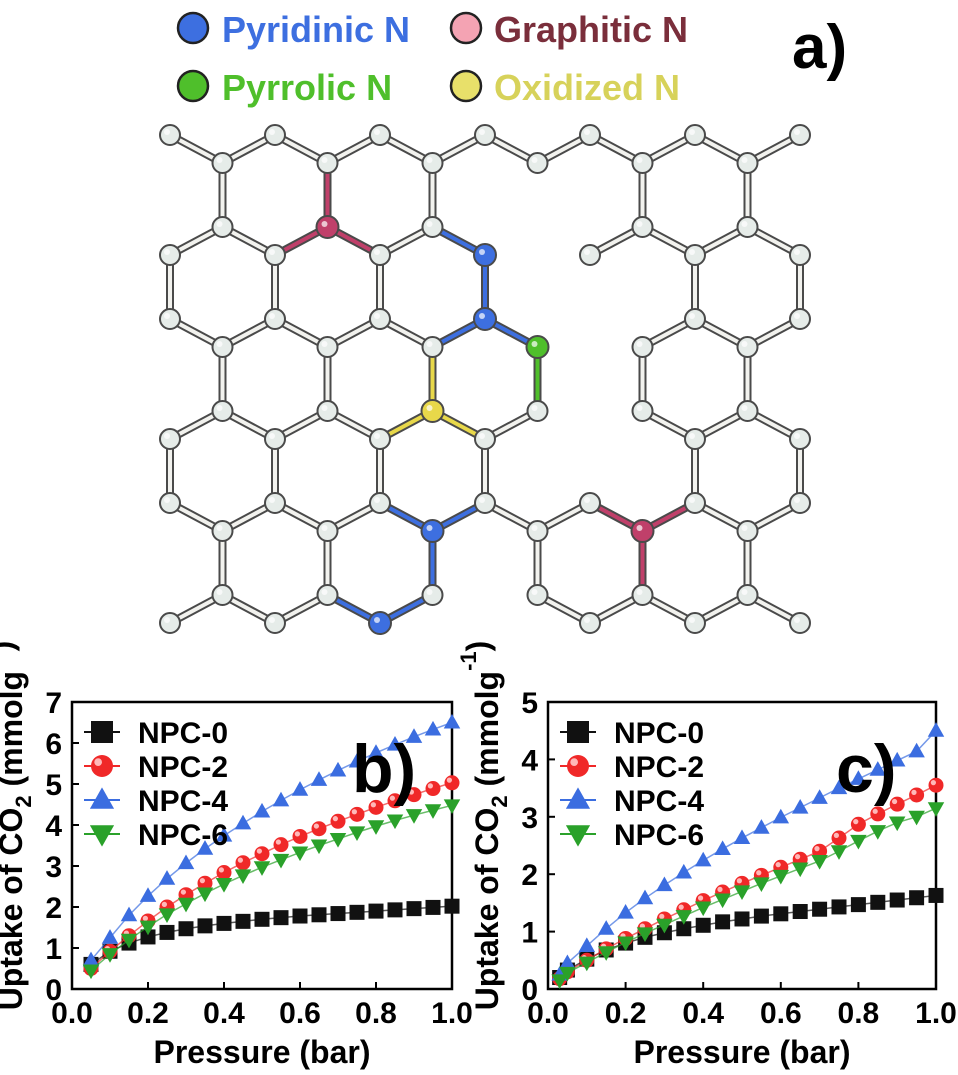 This screenshot has height=1075, width=958. What do you see at coordinates (659, 767) in the screenshot?
I see `legend-label: NPC-2` at bounding box center [659, 767].